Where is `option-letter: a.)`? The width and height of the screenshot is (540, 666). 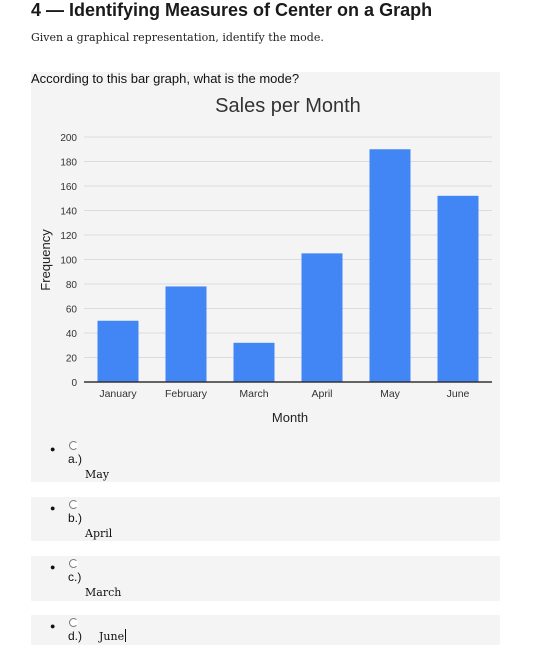 option-letter: a.) is located at coordinates (75, 459).